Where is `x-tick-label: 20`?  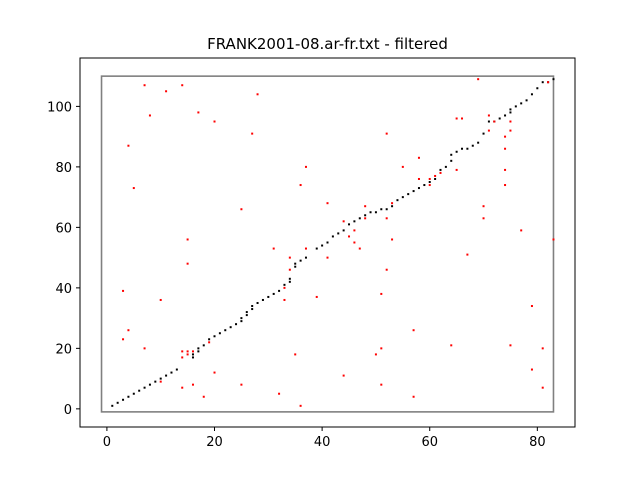 x-tick-label: 20 is located at coordinates (214, 442).